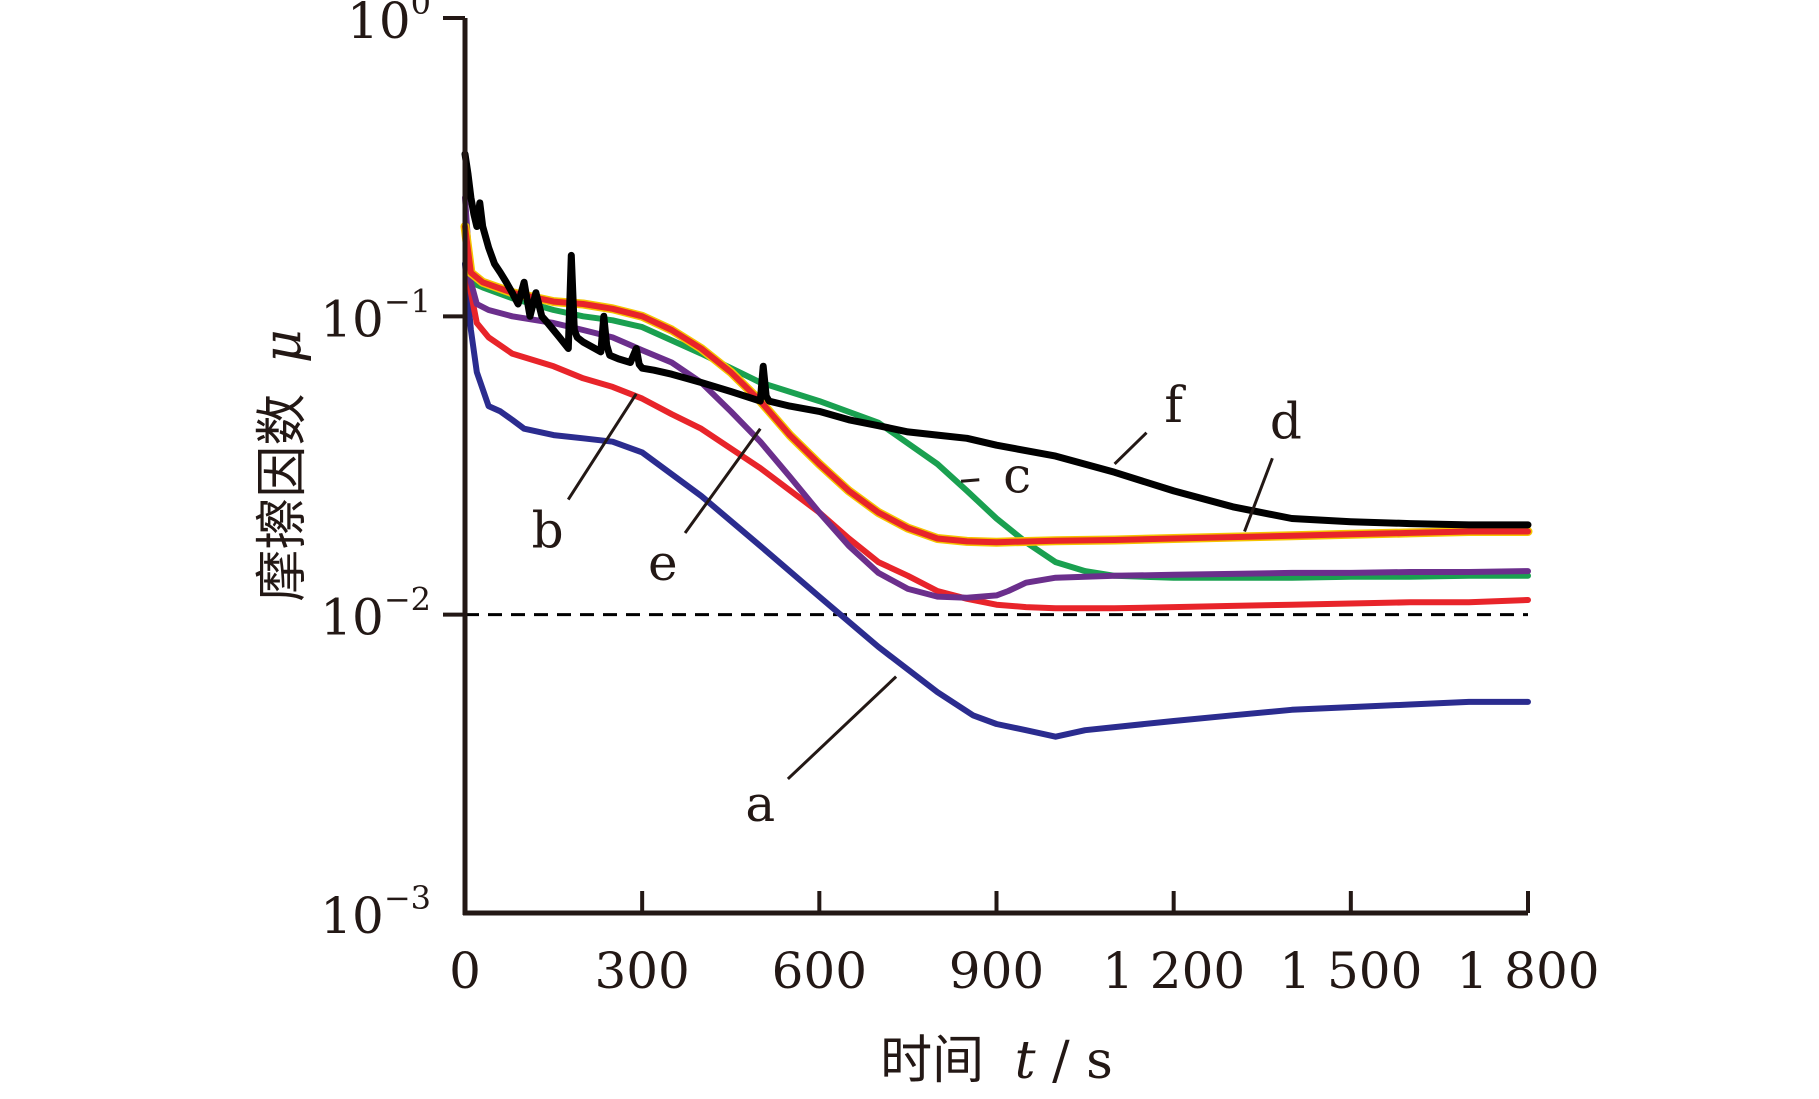 The height and width of the screenshot is (1099, 1819). I want to click on x-axis-title-unit: s, so click(1099, 1061).